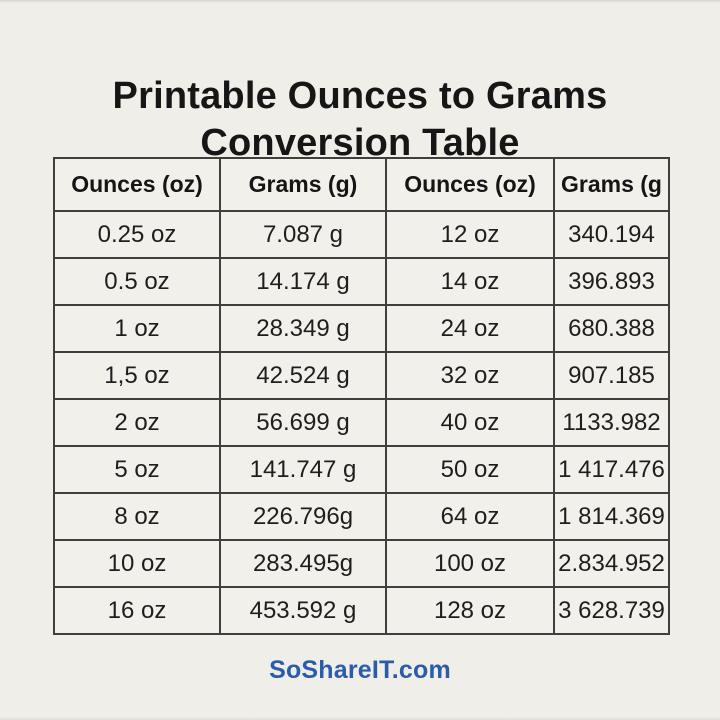  Describe the element at coordinates (303, 281) in the screenshot. I see `table-cell: 14.174 g` at that location.